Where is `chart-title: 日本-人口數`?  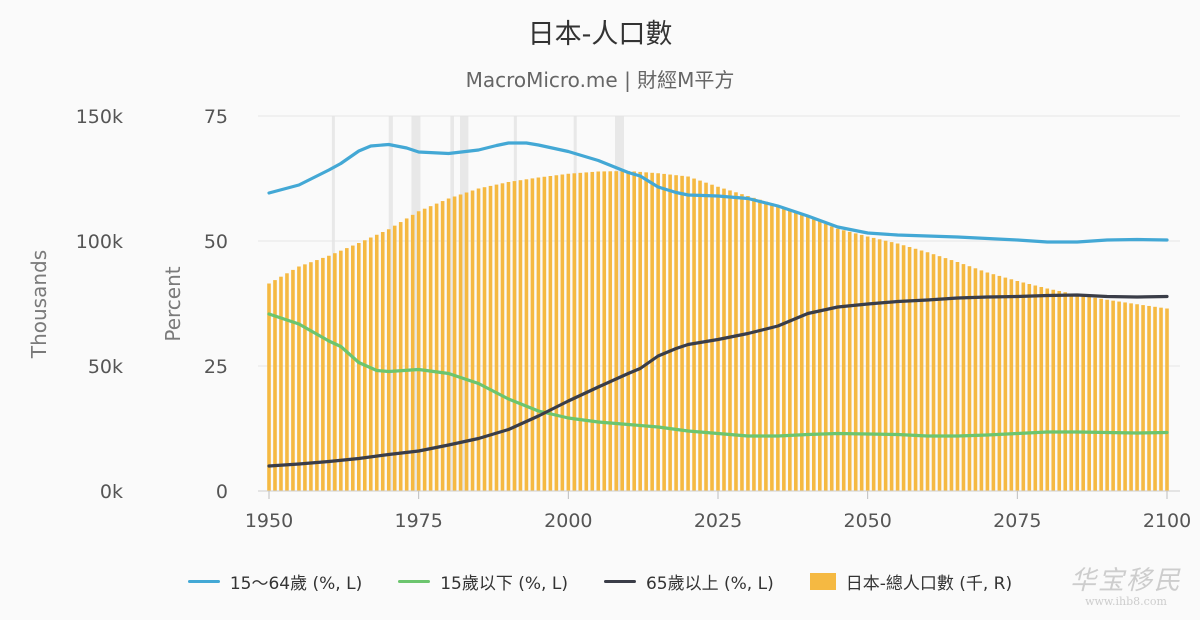
chart-title: 日本-人口數 is located at coordinates (600, 34).